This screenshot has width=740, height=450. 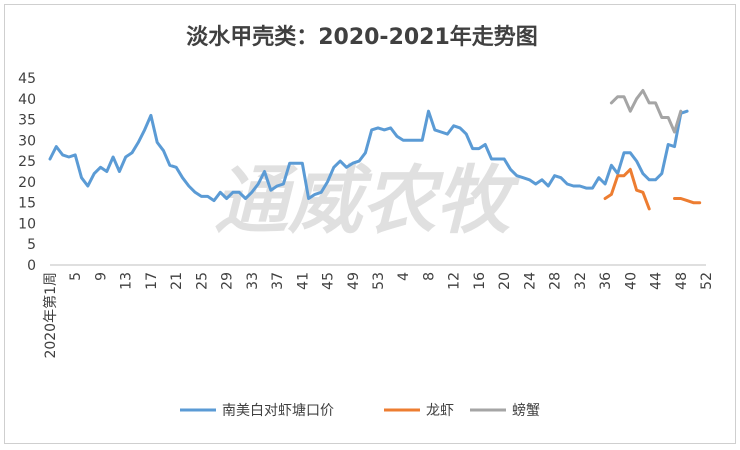 What do you see at coordinates (76, 276) in the screenshot?
I see `x-tick-label: 5` at bounding box center [76, 276].